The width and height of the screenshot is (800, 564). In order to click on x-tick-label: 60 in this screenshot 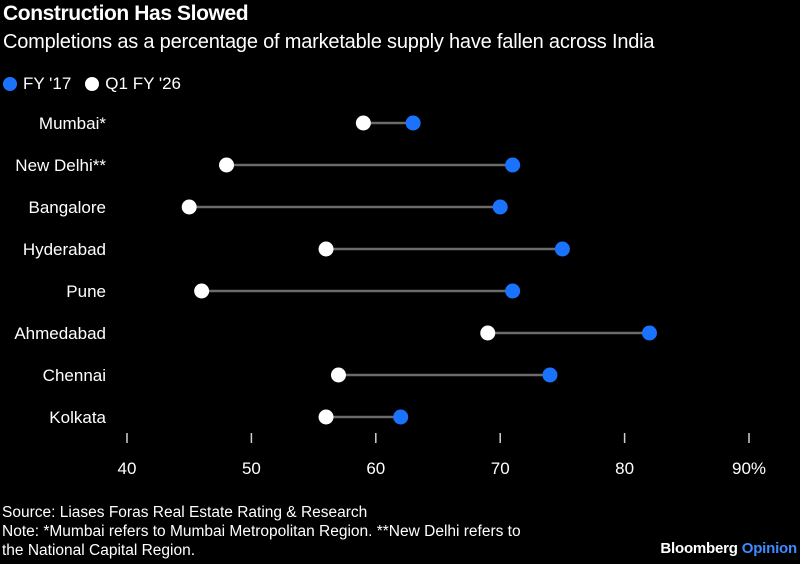, I will do `click(375, 468)`.